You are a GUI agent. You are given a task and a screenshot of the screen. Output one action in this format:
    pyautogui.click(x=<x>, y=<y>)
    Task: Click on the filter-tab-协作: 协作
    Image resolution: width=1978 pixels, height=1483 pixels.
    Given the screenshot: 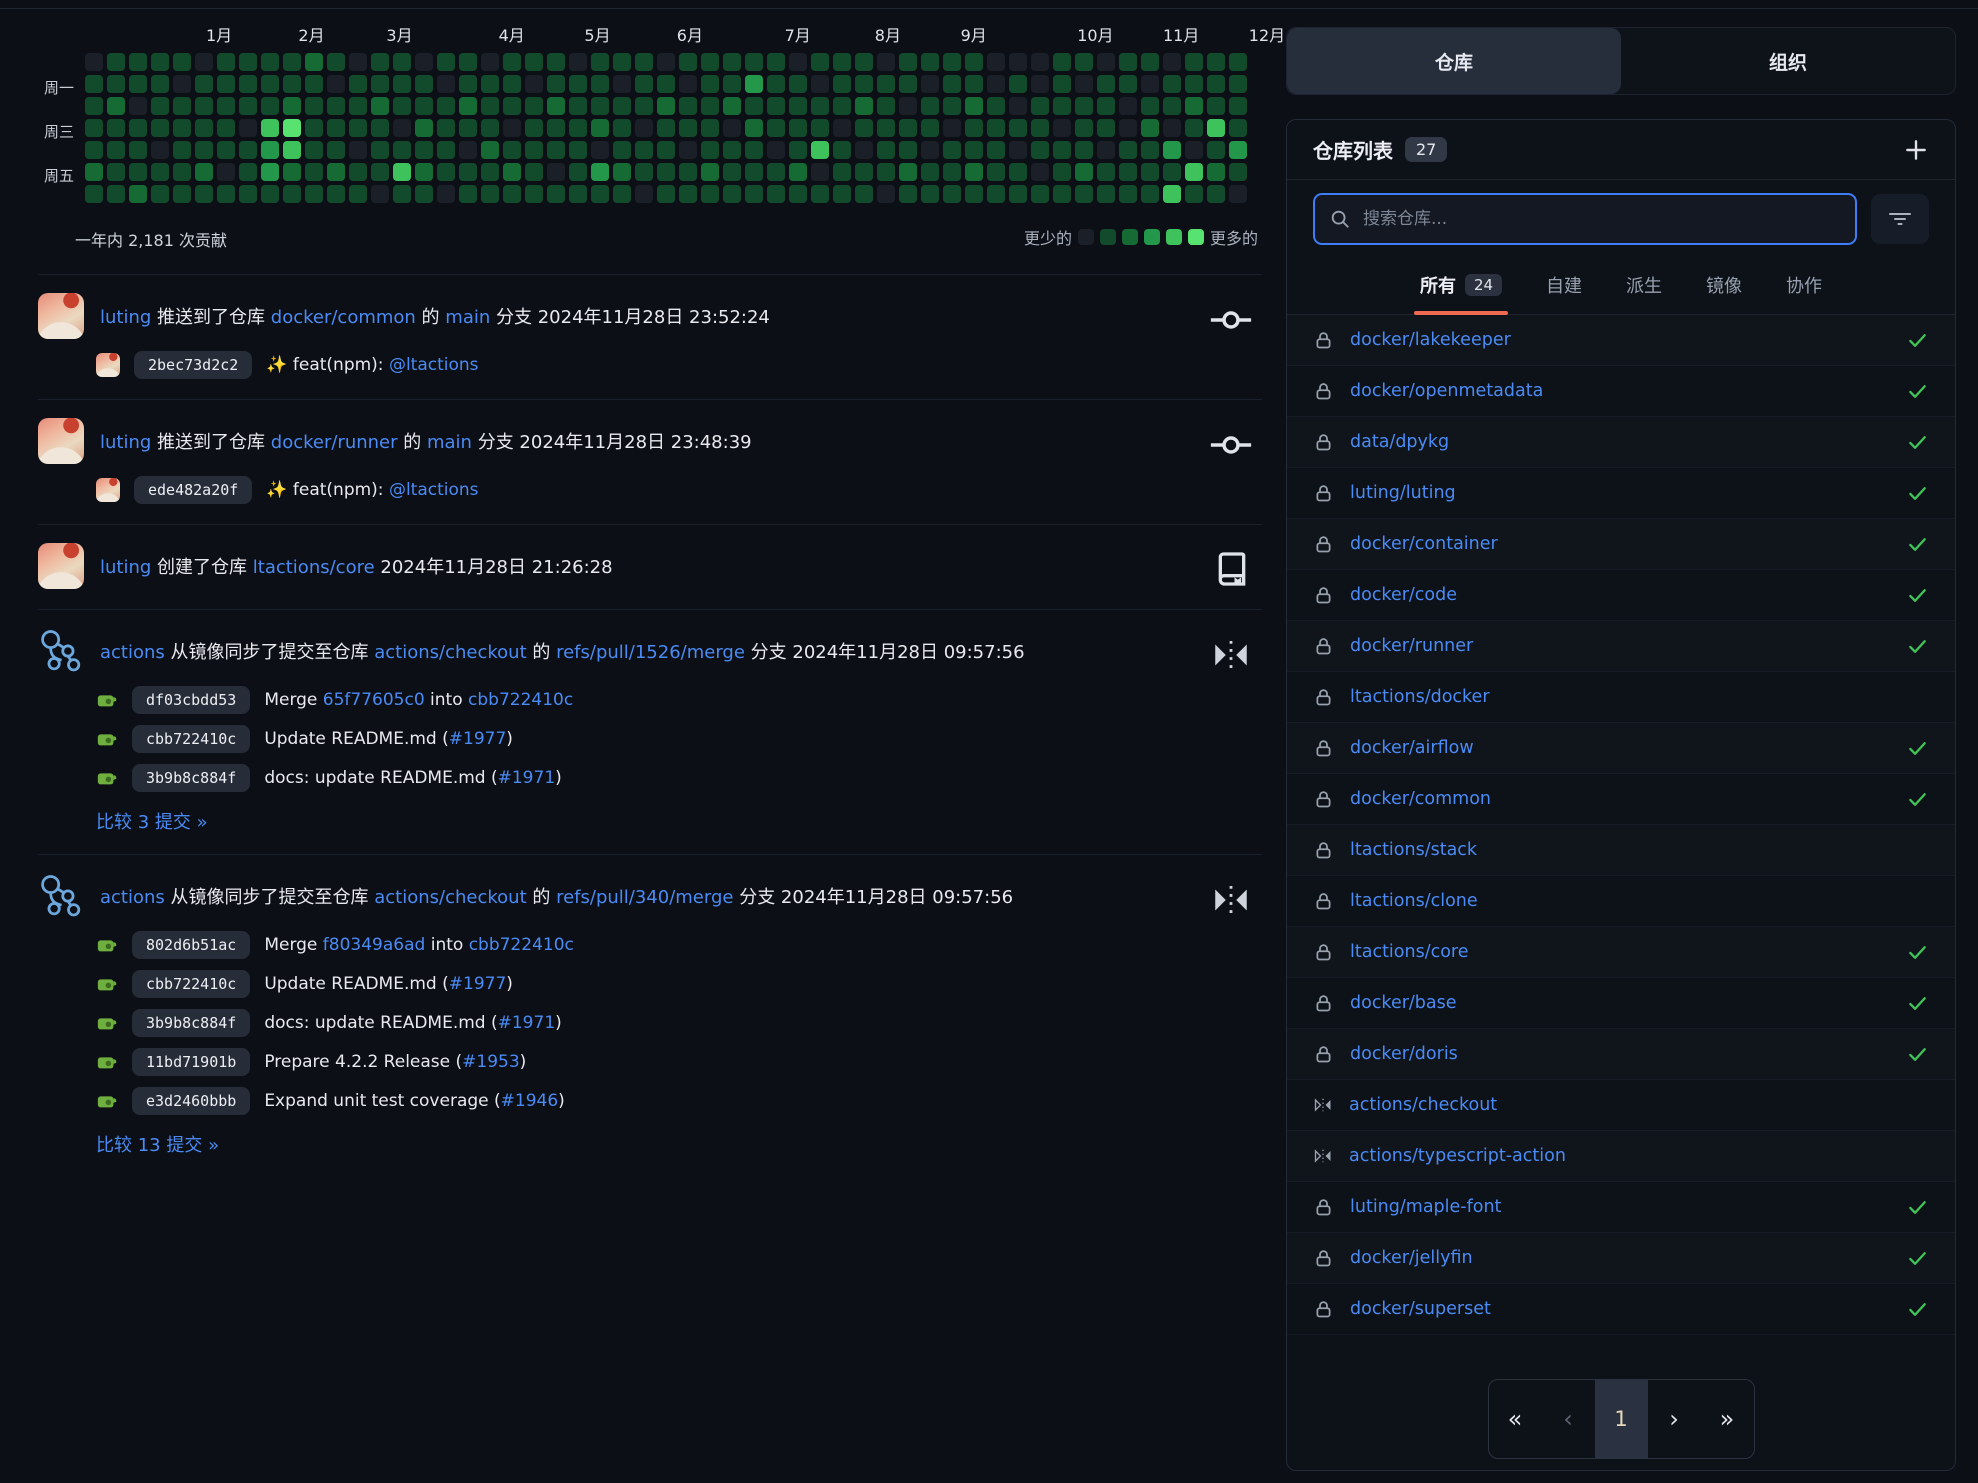 What is the action you would take?
    pyautogui.click(x=1804, y=285)
    